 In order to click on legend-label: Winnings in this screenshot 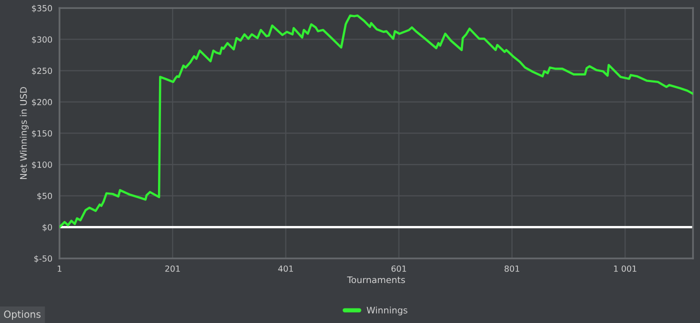, I will do `click(387, 311)`.